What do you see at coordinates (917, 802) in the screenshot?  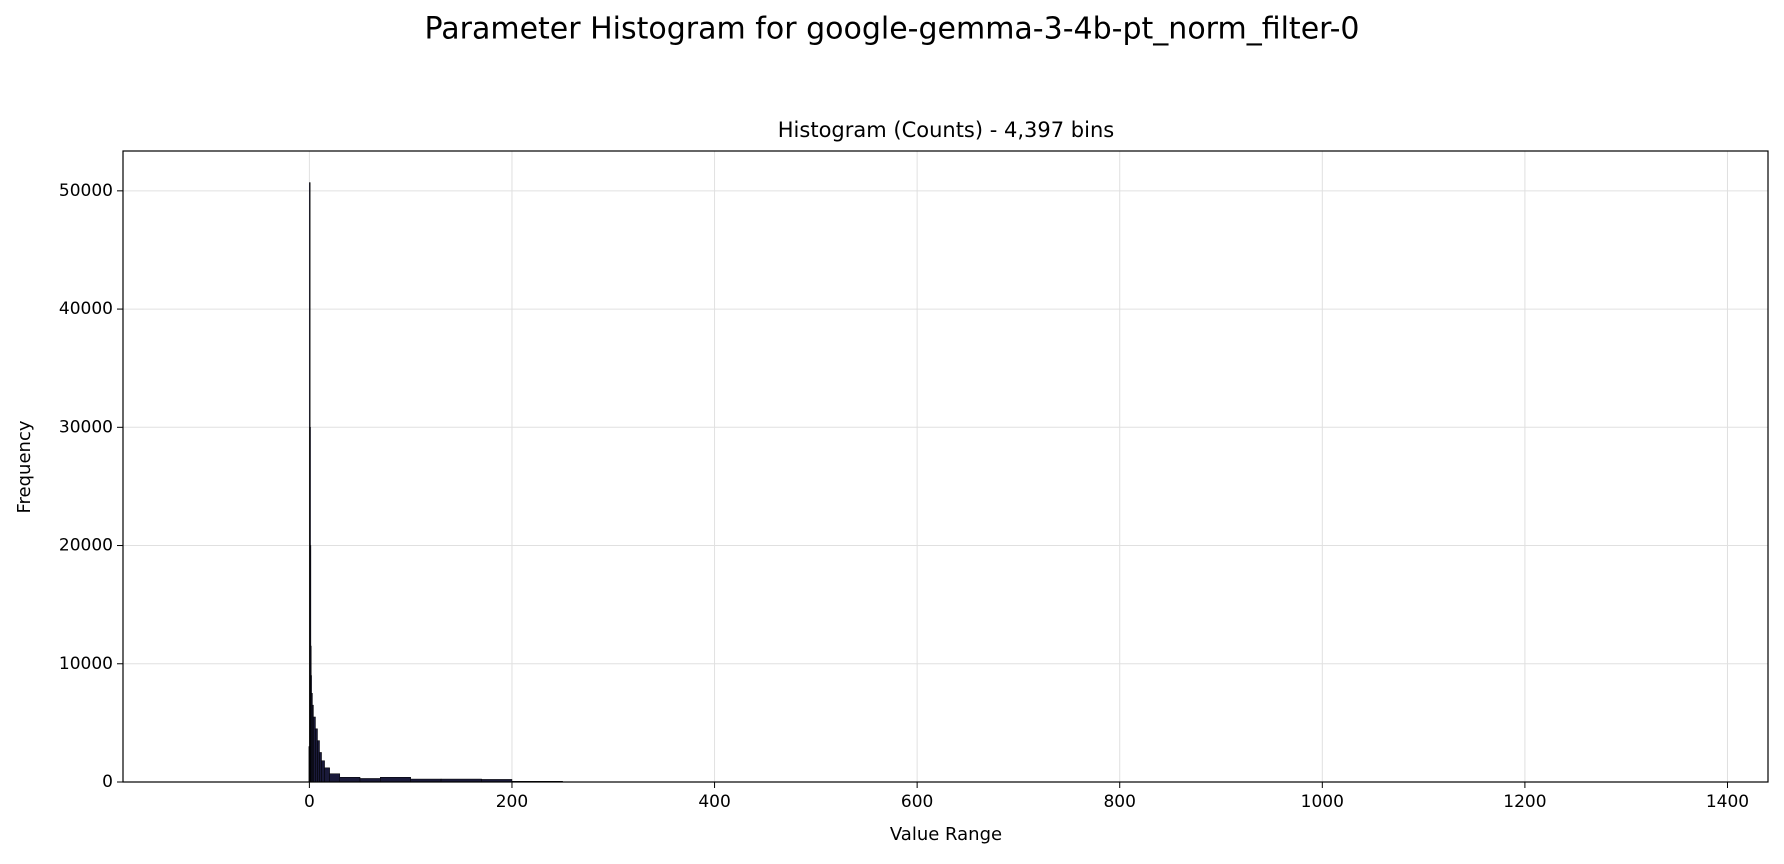 I see `x-tick-label: 600` at bounding box center [917, 802].